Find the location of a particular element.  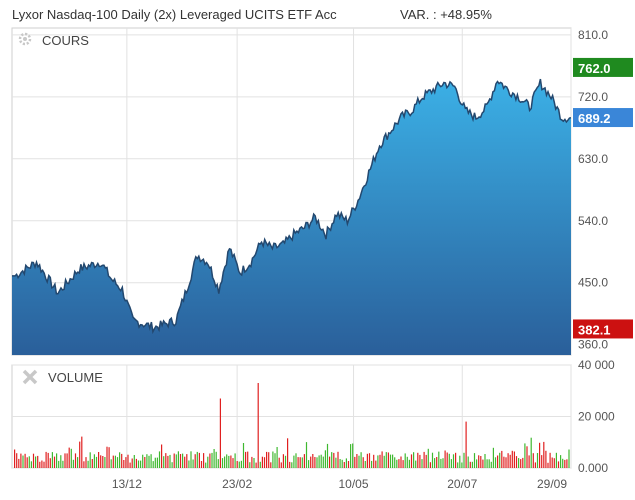

x-tick-label: 29/09 is located at coordinates (552, 484).